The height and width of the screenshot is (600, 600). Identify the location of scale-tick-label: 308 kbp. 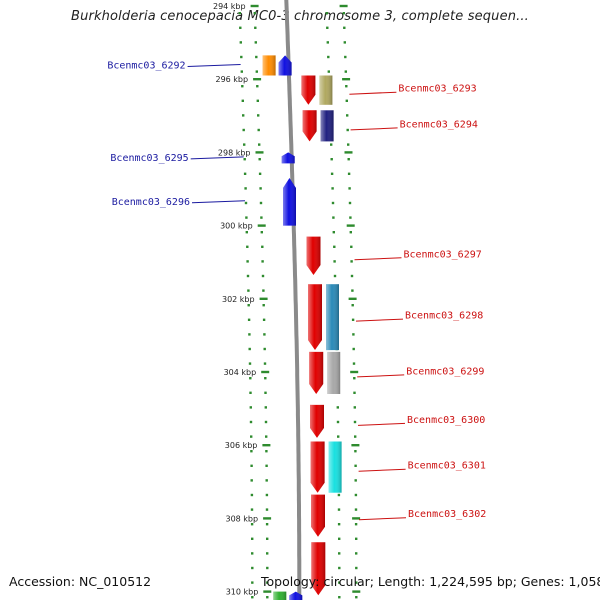
(241, 518).